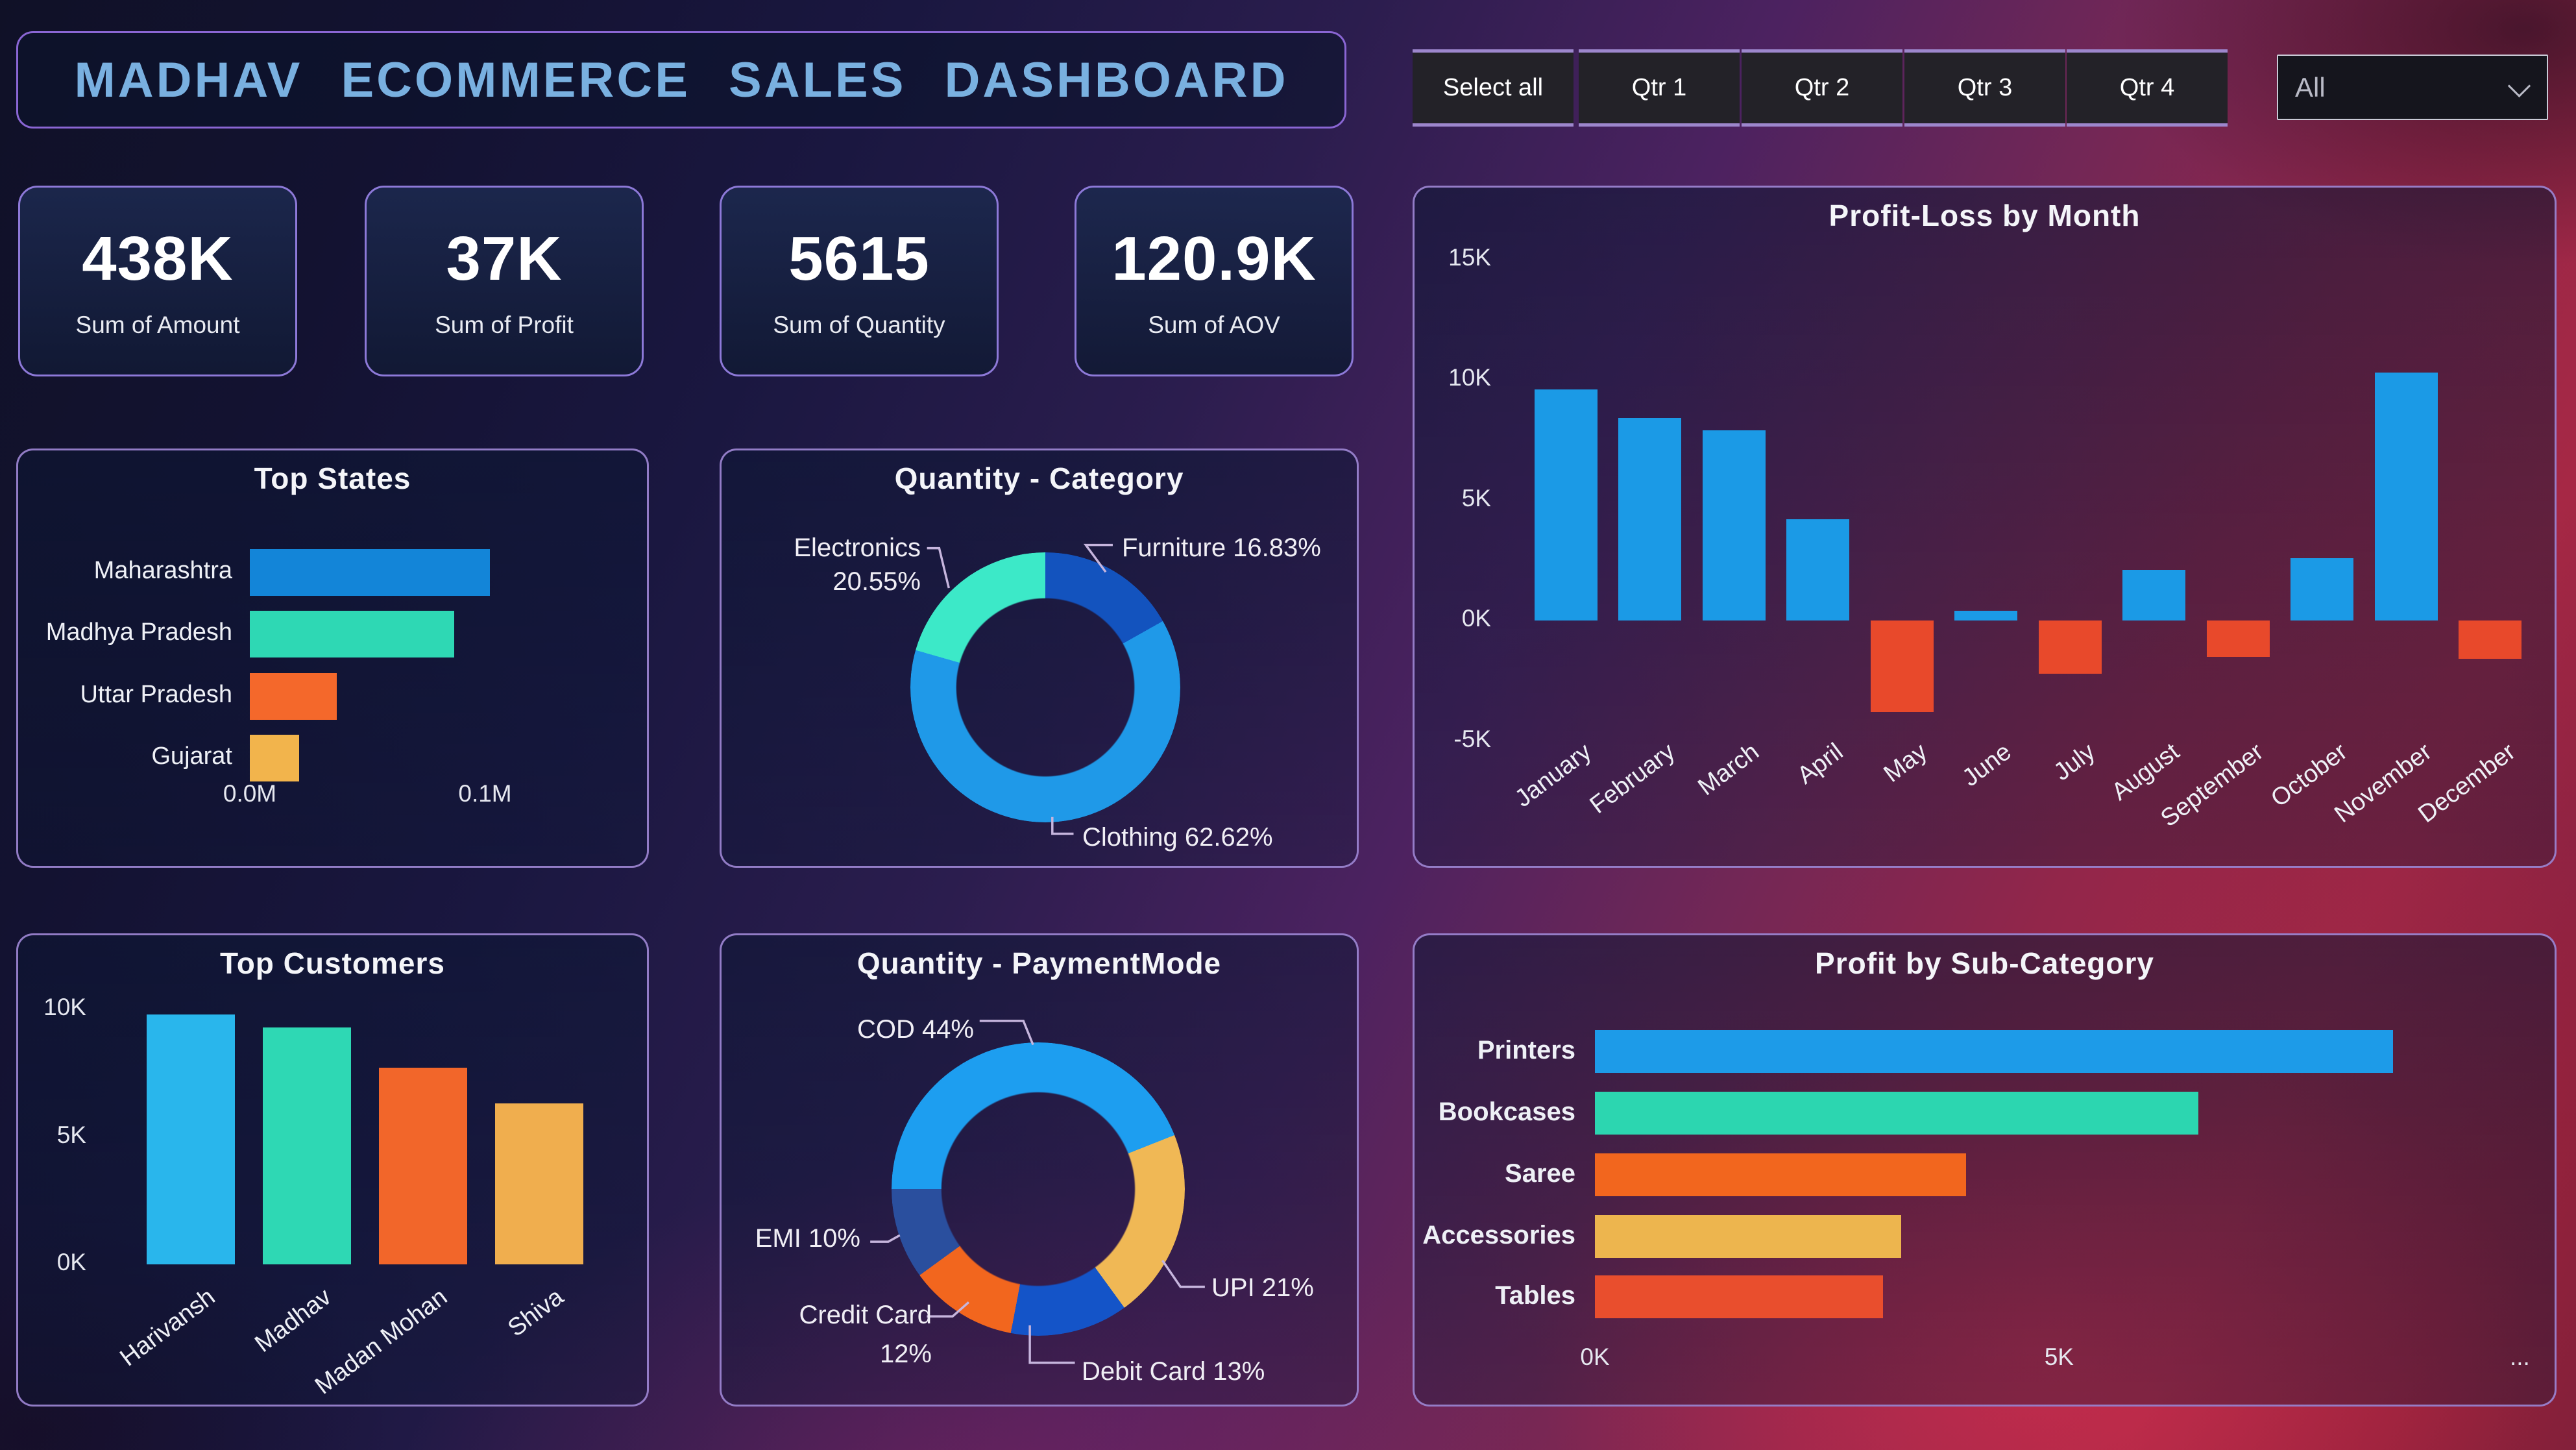 The image size is (2576, 1450). What do you see at coordinates (1987, 765) in the screenshot?
I see `x-tick-label-june: June` at bounding box center [1987, 765].